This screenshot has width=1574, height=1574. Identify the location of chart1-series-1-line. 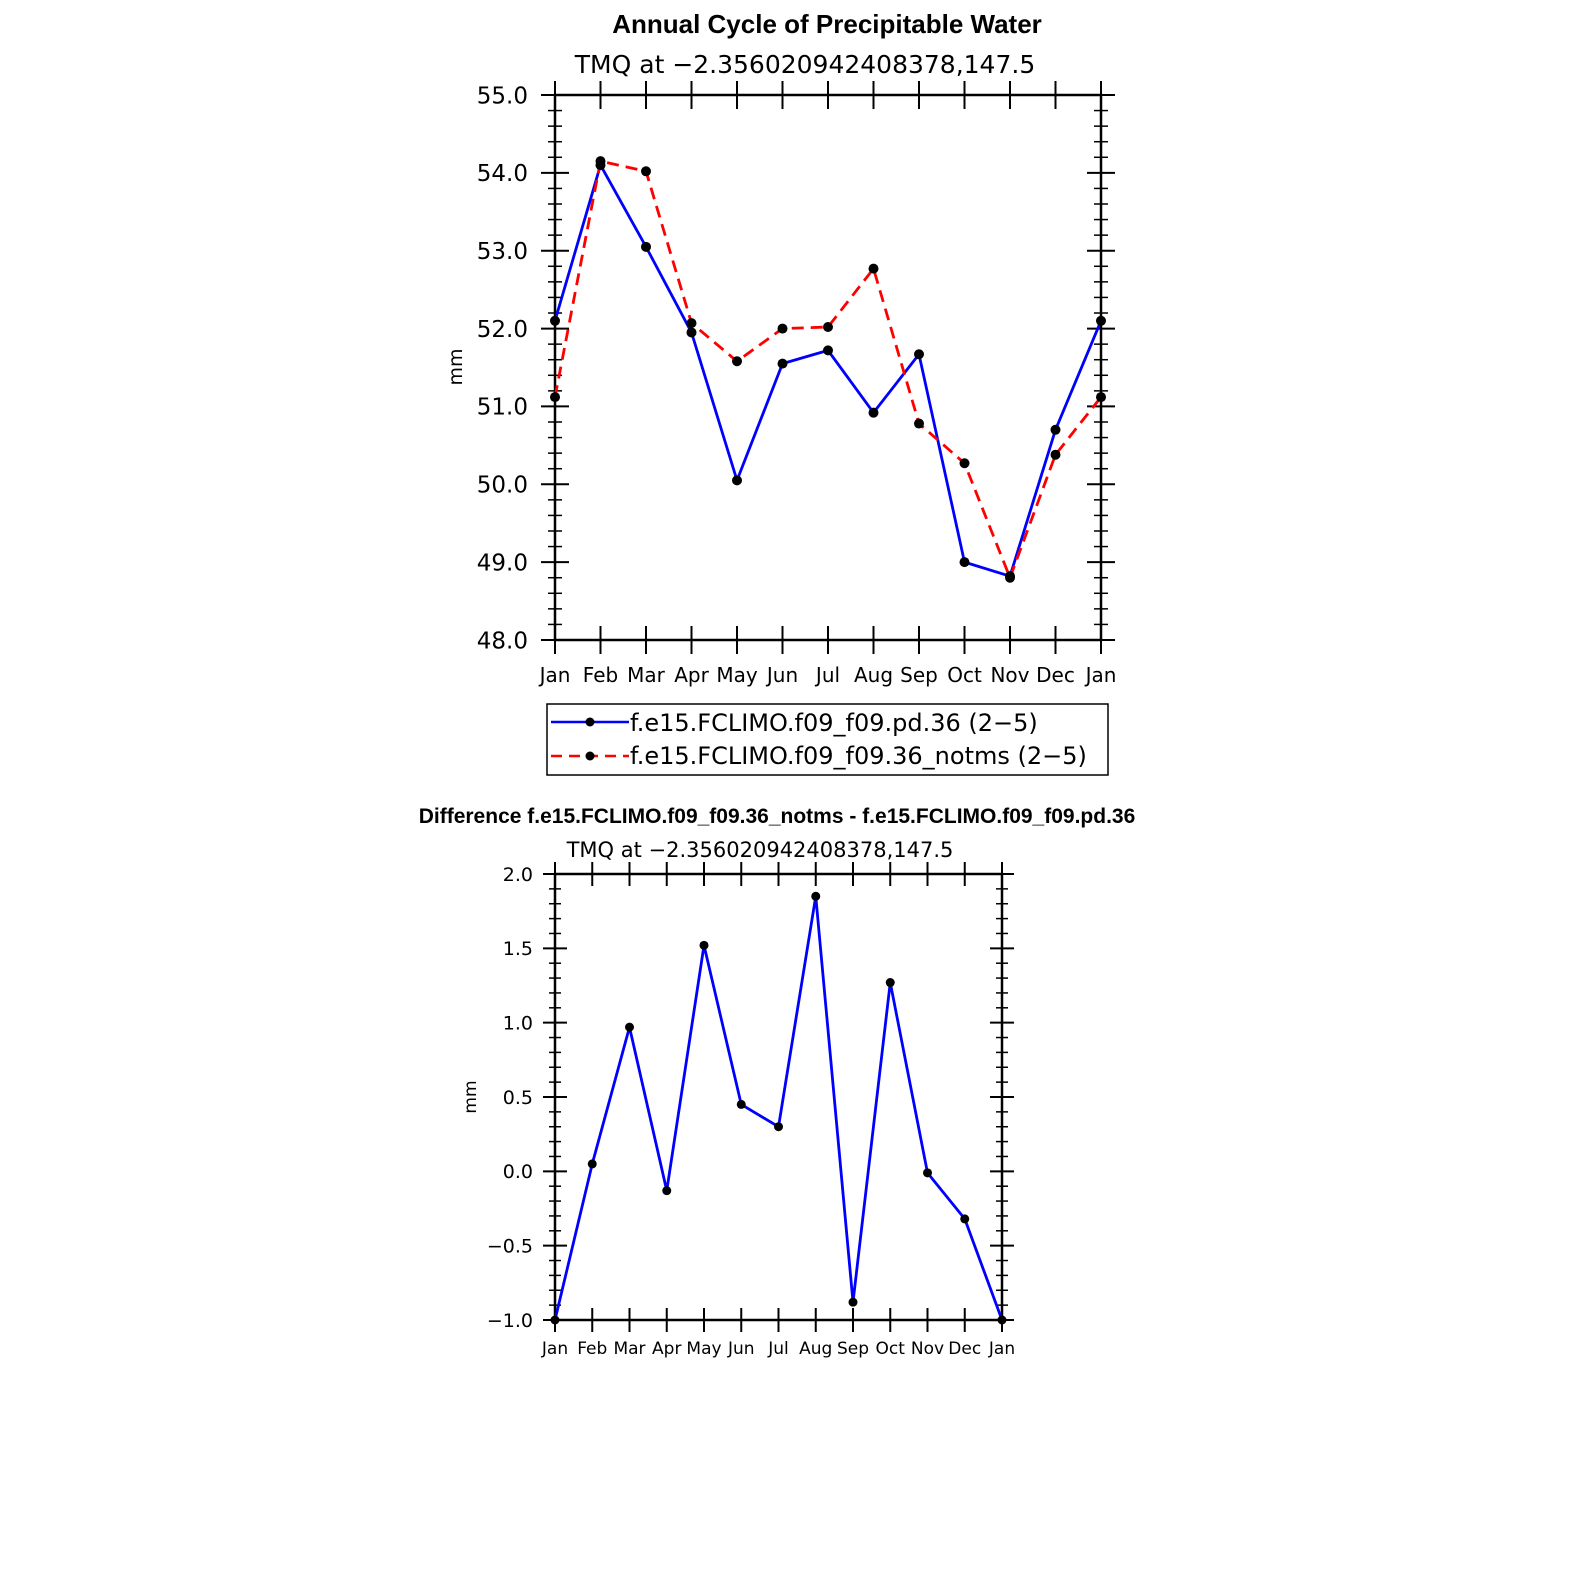
(828, 370).